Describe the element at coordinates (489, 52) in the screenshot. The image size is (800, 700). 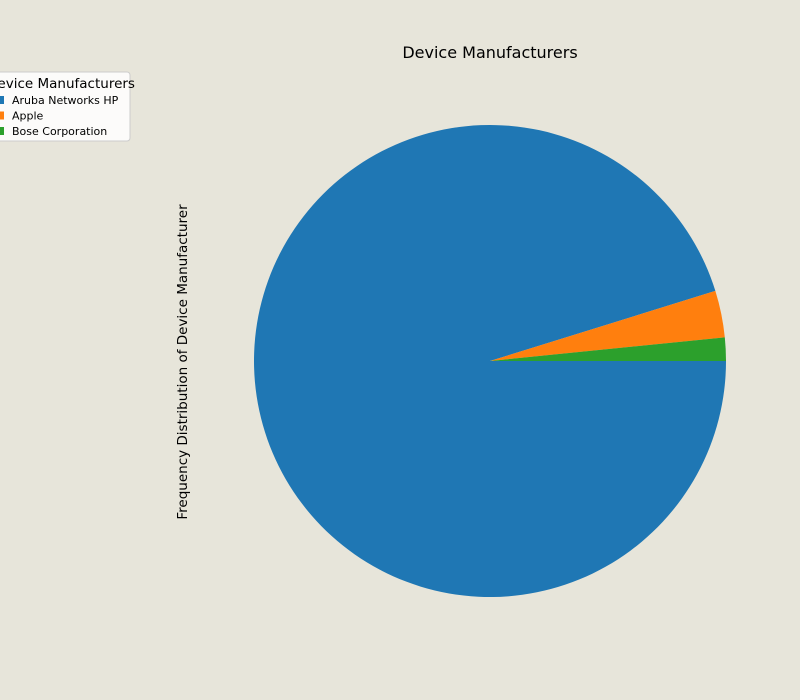
I see `chart-title: Device Manufacturers` at that location.